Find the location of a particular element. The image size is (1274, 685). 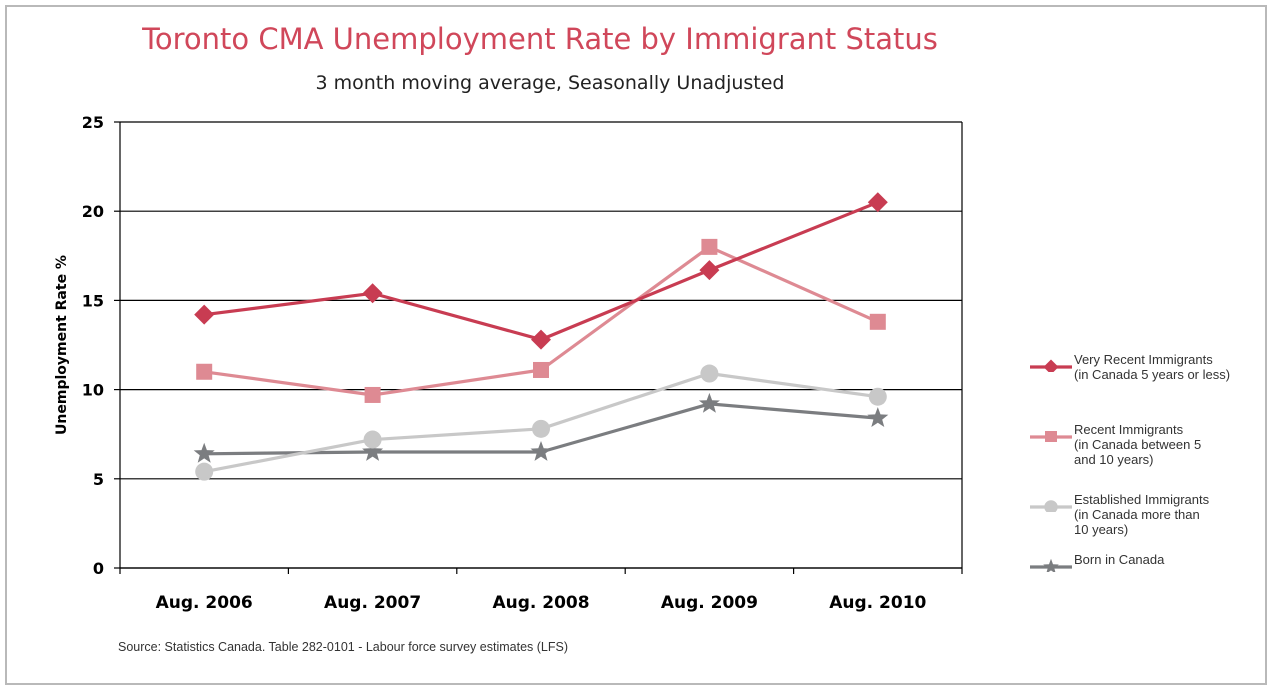

y-tick-label: 5 is located at coordinates (98, 479).